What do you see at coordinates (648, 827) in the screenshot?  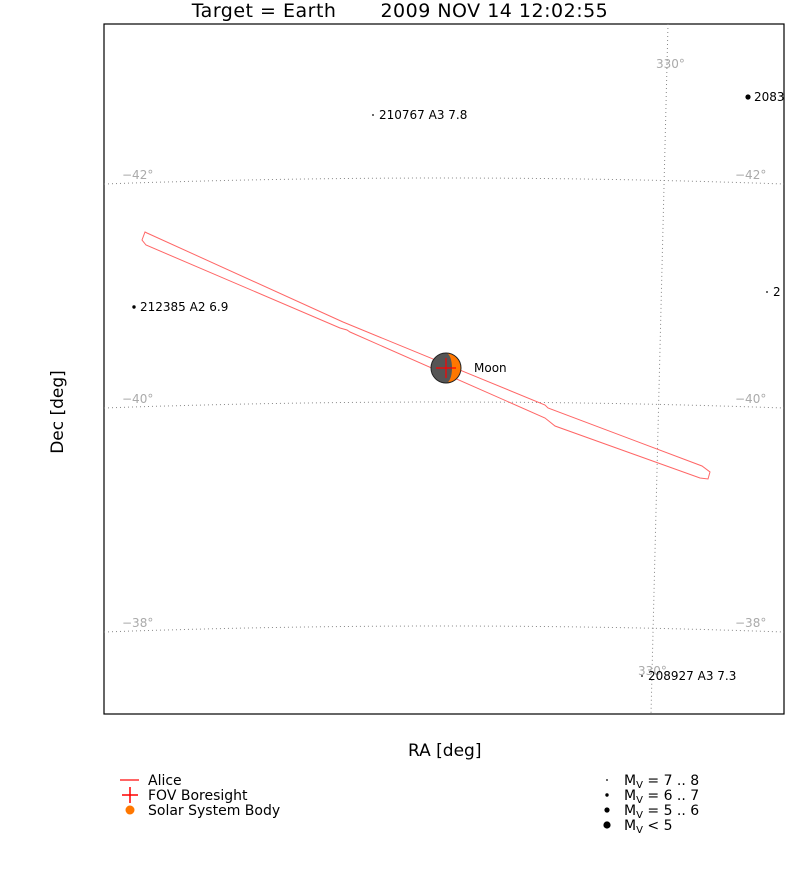 I see `legend-magnitude-label: MV < 5` at bounding box center [648, 827].